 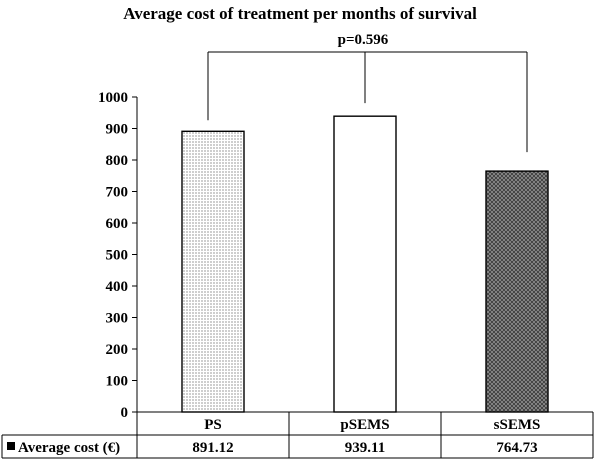 What do you see at coordinates (11, 446) in the screenshot?
I see `legend-key-swatch` at bounding box center [11, 446].